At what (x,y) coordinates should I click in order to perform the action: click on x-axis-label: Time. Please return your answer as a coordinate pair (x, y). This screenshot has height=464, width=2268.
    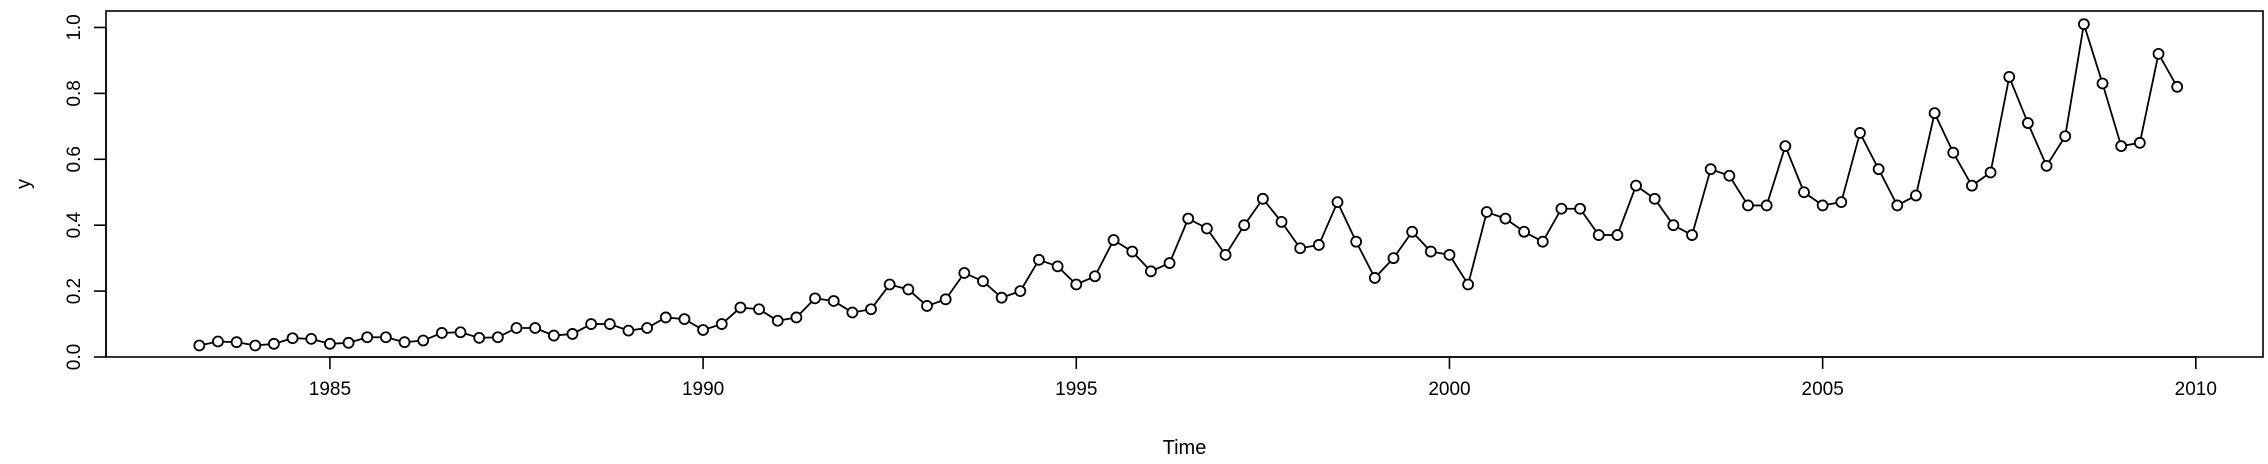
    Looking at the image, I should click on (1185, 448).